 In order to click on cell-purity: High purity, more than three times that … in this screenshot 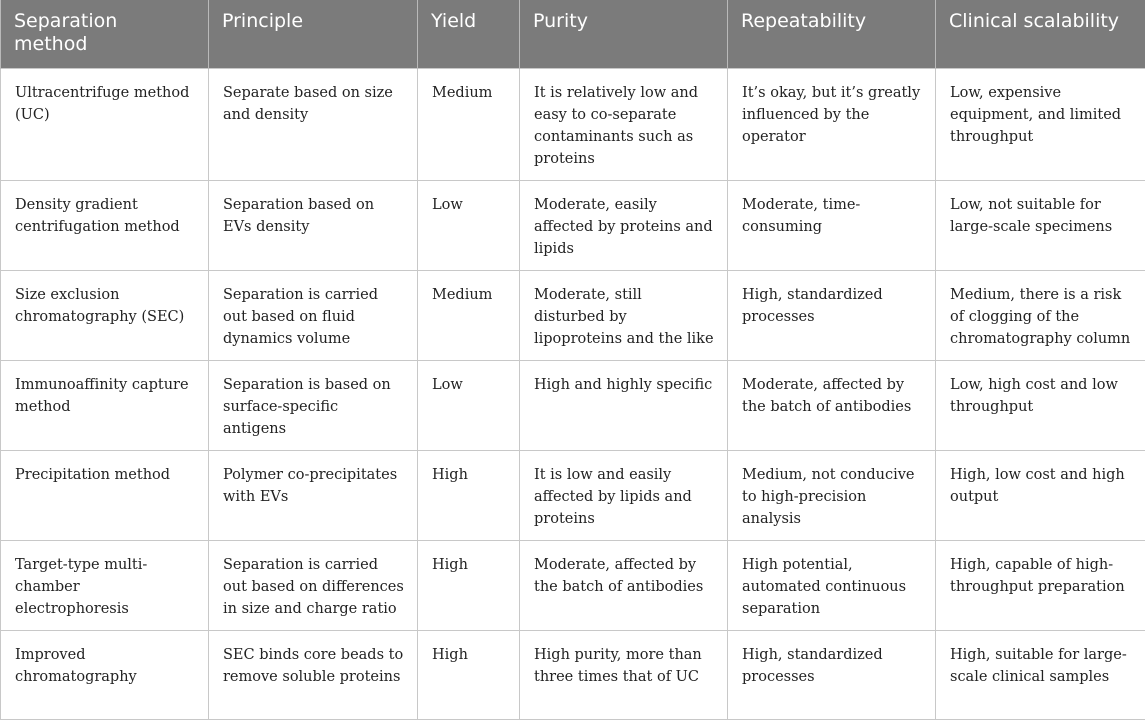, I will do `click(624, 674)`.